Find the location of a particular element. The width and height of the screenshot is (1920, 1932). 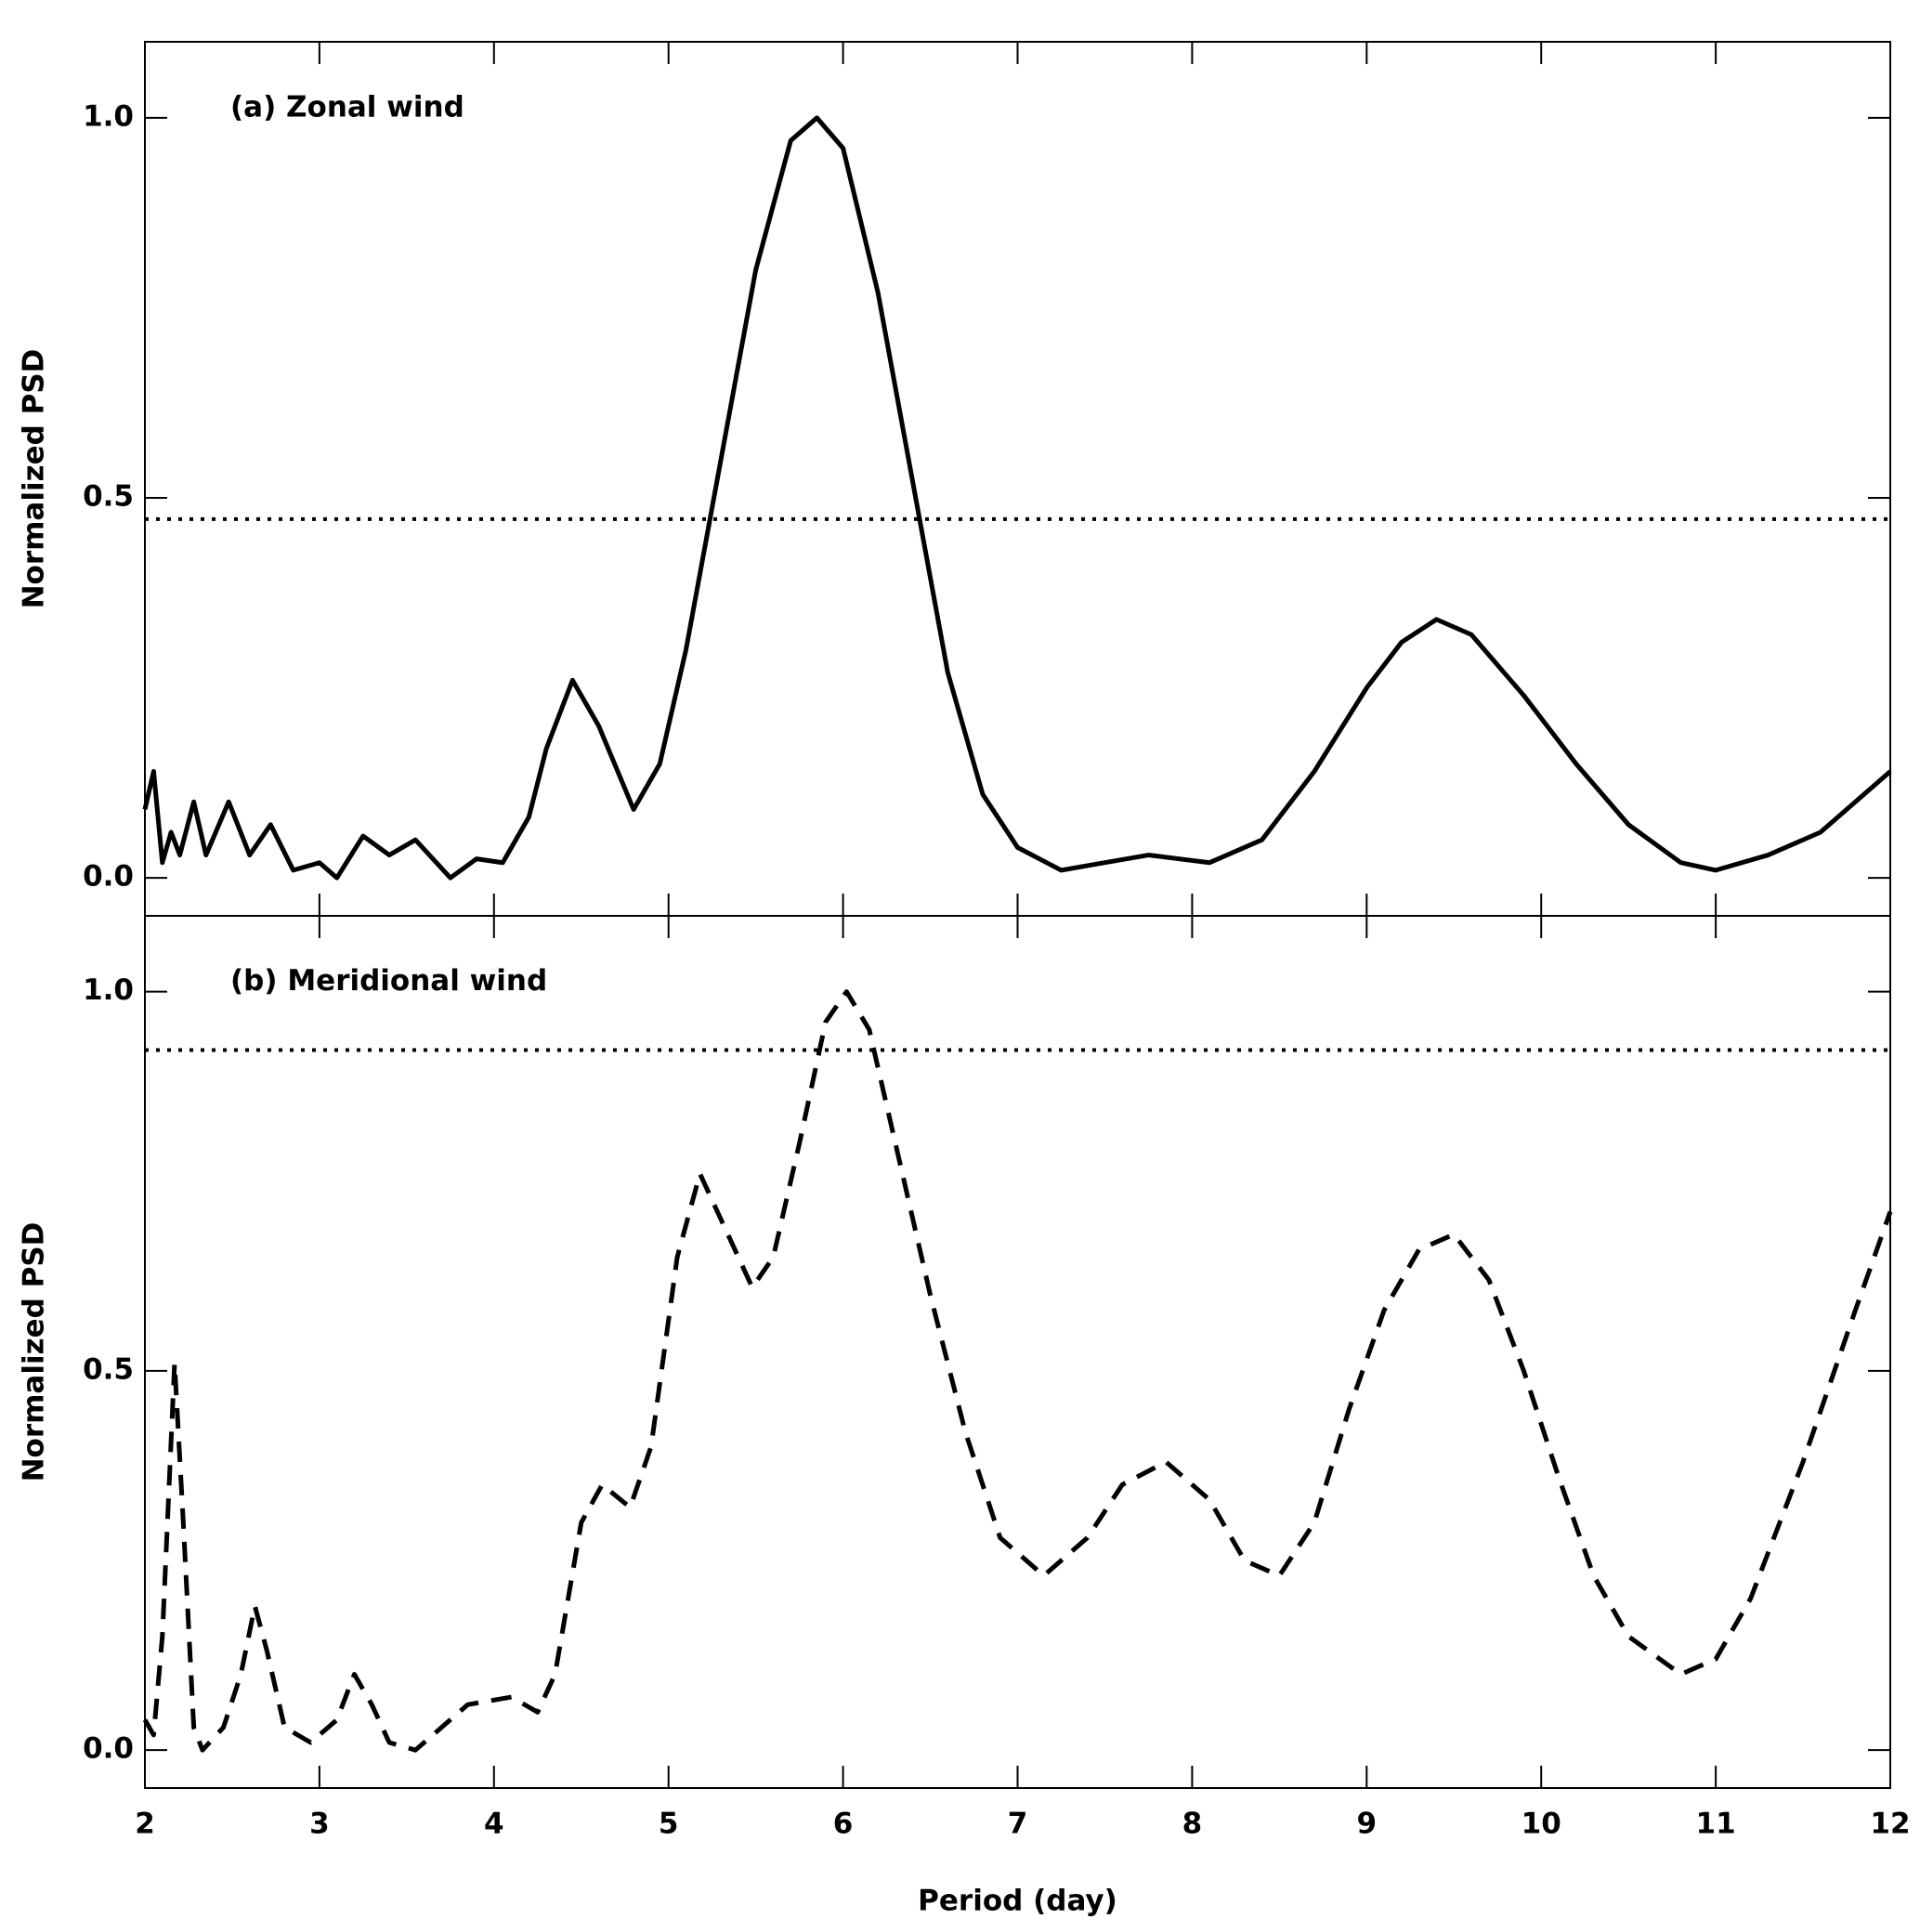

panel-title: (a) Zonal wind is located at coordinates (347, 107).